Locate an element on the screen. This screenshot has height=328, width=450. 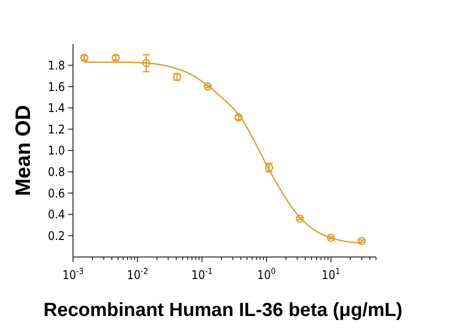
y-tick-label: 1.4 is located at coordinates (57, 108).